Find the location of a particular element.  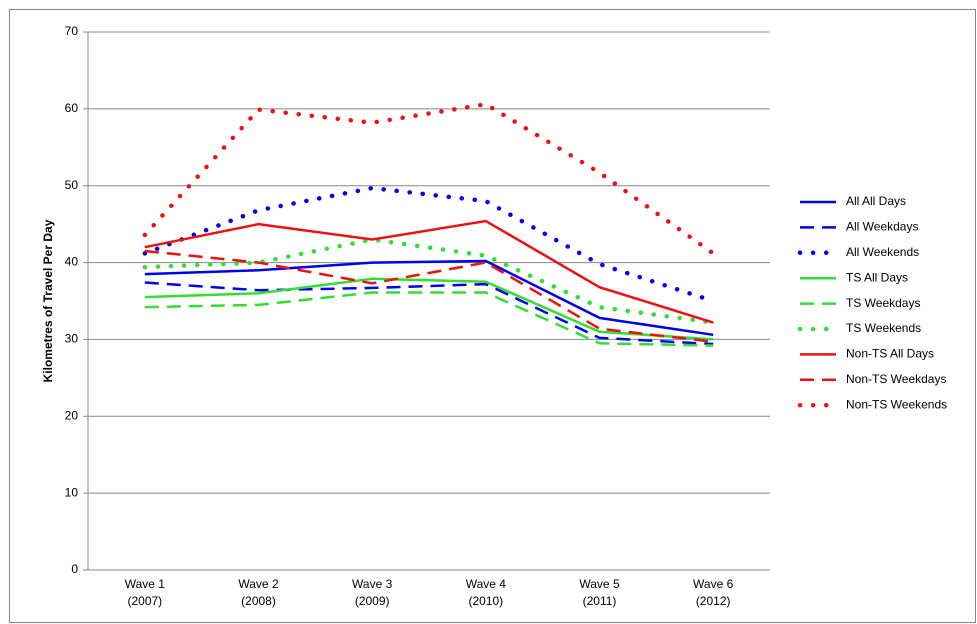

y-tick-label: 30 is located at coordinates (72, 339).